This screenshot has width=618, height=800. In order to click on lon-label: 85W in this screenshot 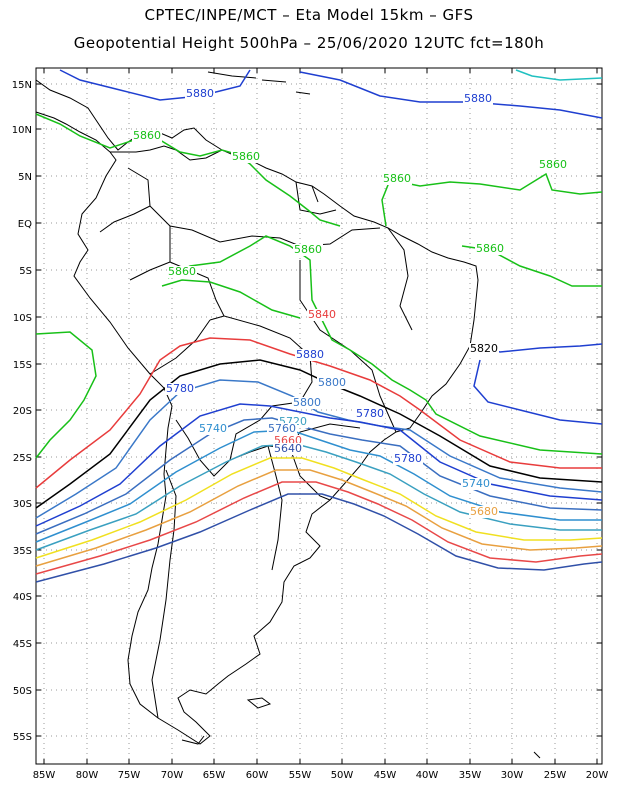, I will do `click(44, 775)`.